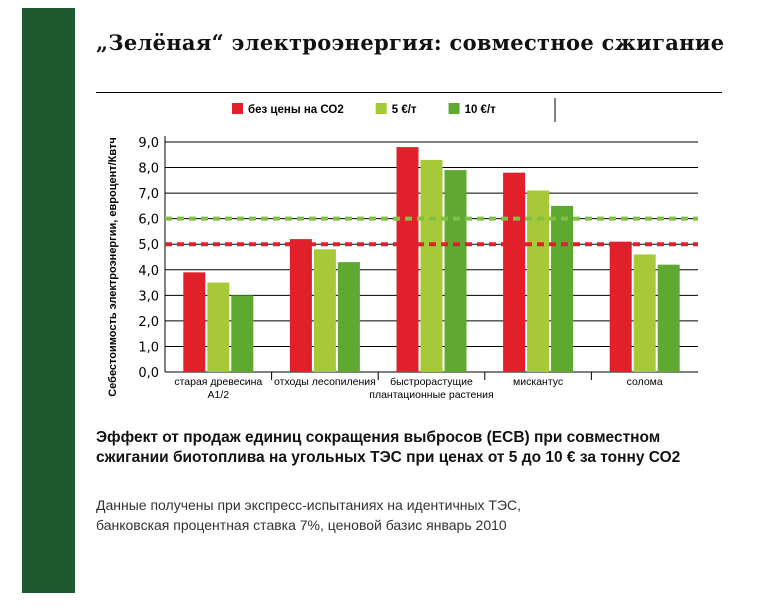 The image size is (760, 605). Describe the element at coordinates (148, 373) in the screenshot. I see `y-tick-label: 0,0` at that location.